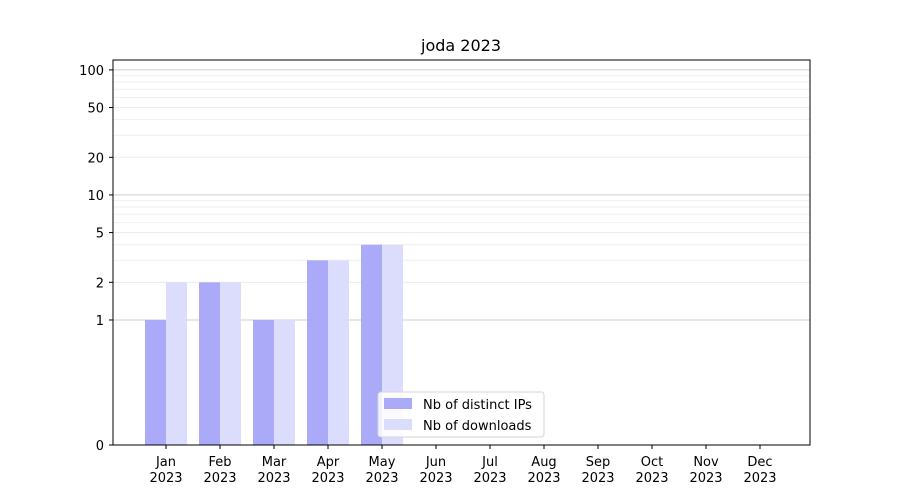  What do you see at coordinates (100, 283) in the screenshot?
I see `y-tick-label: 2` at bounding box center [100, 283].